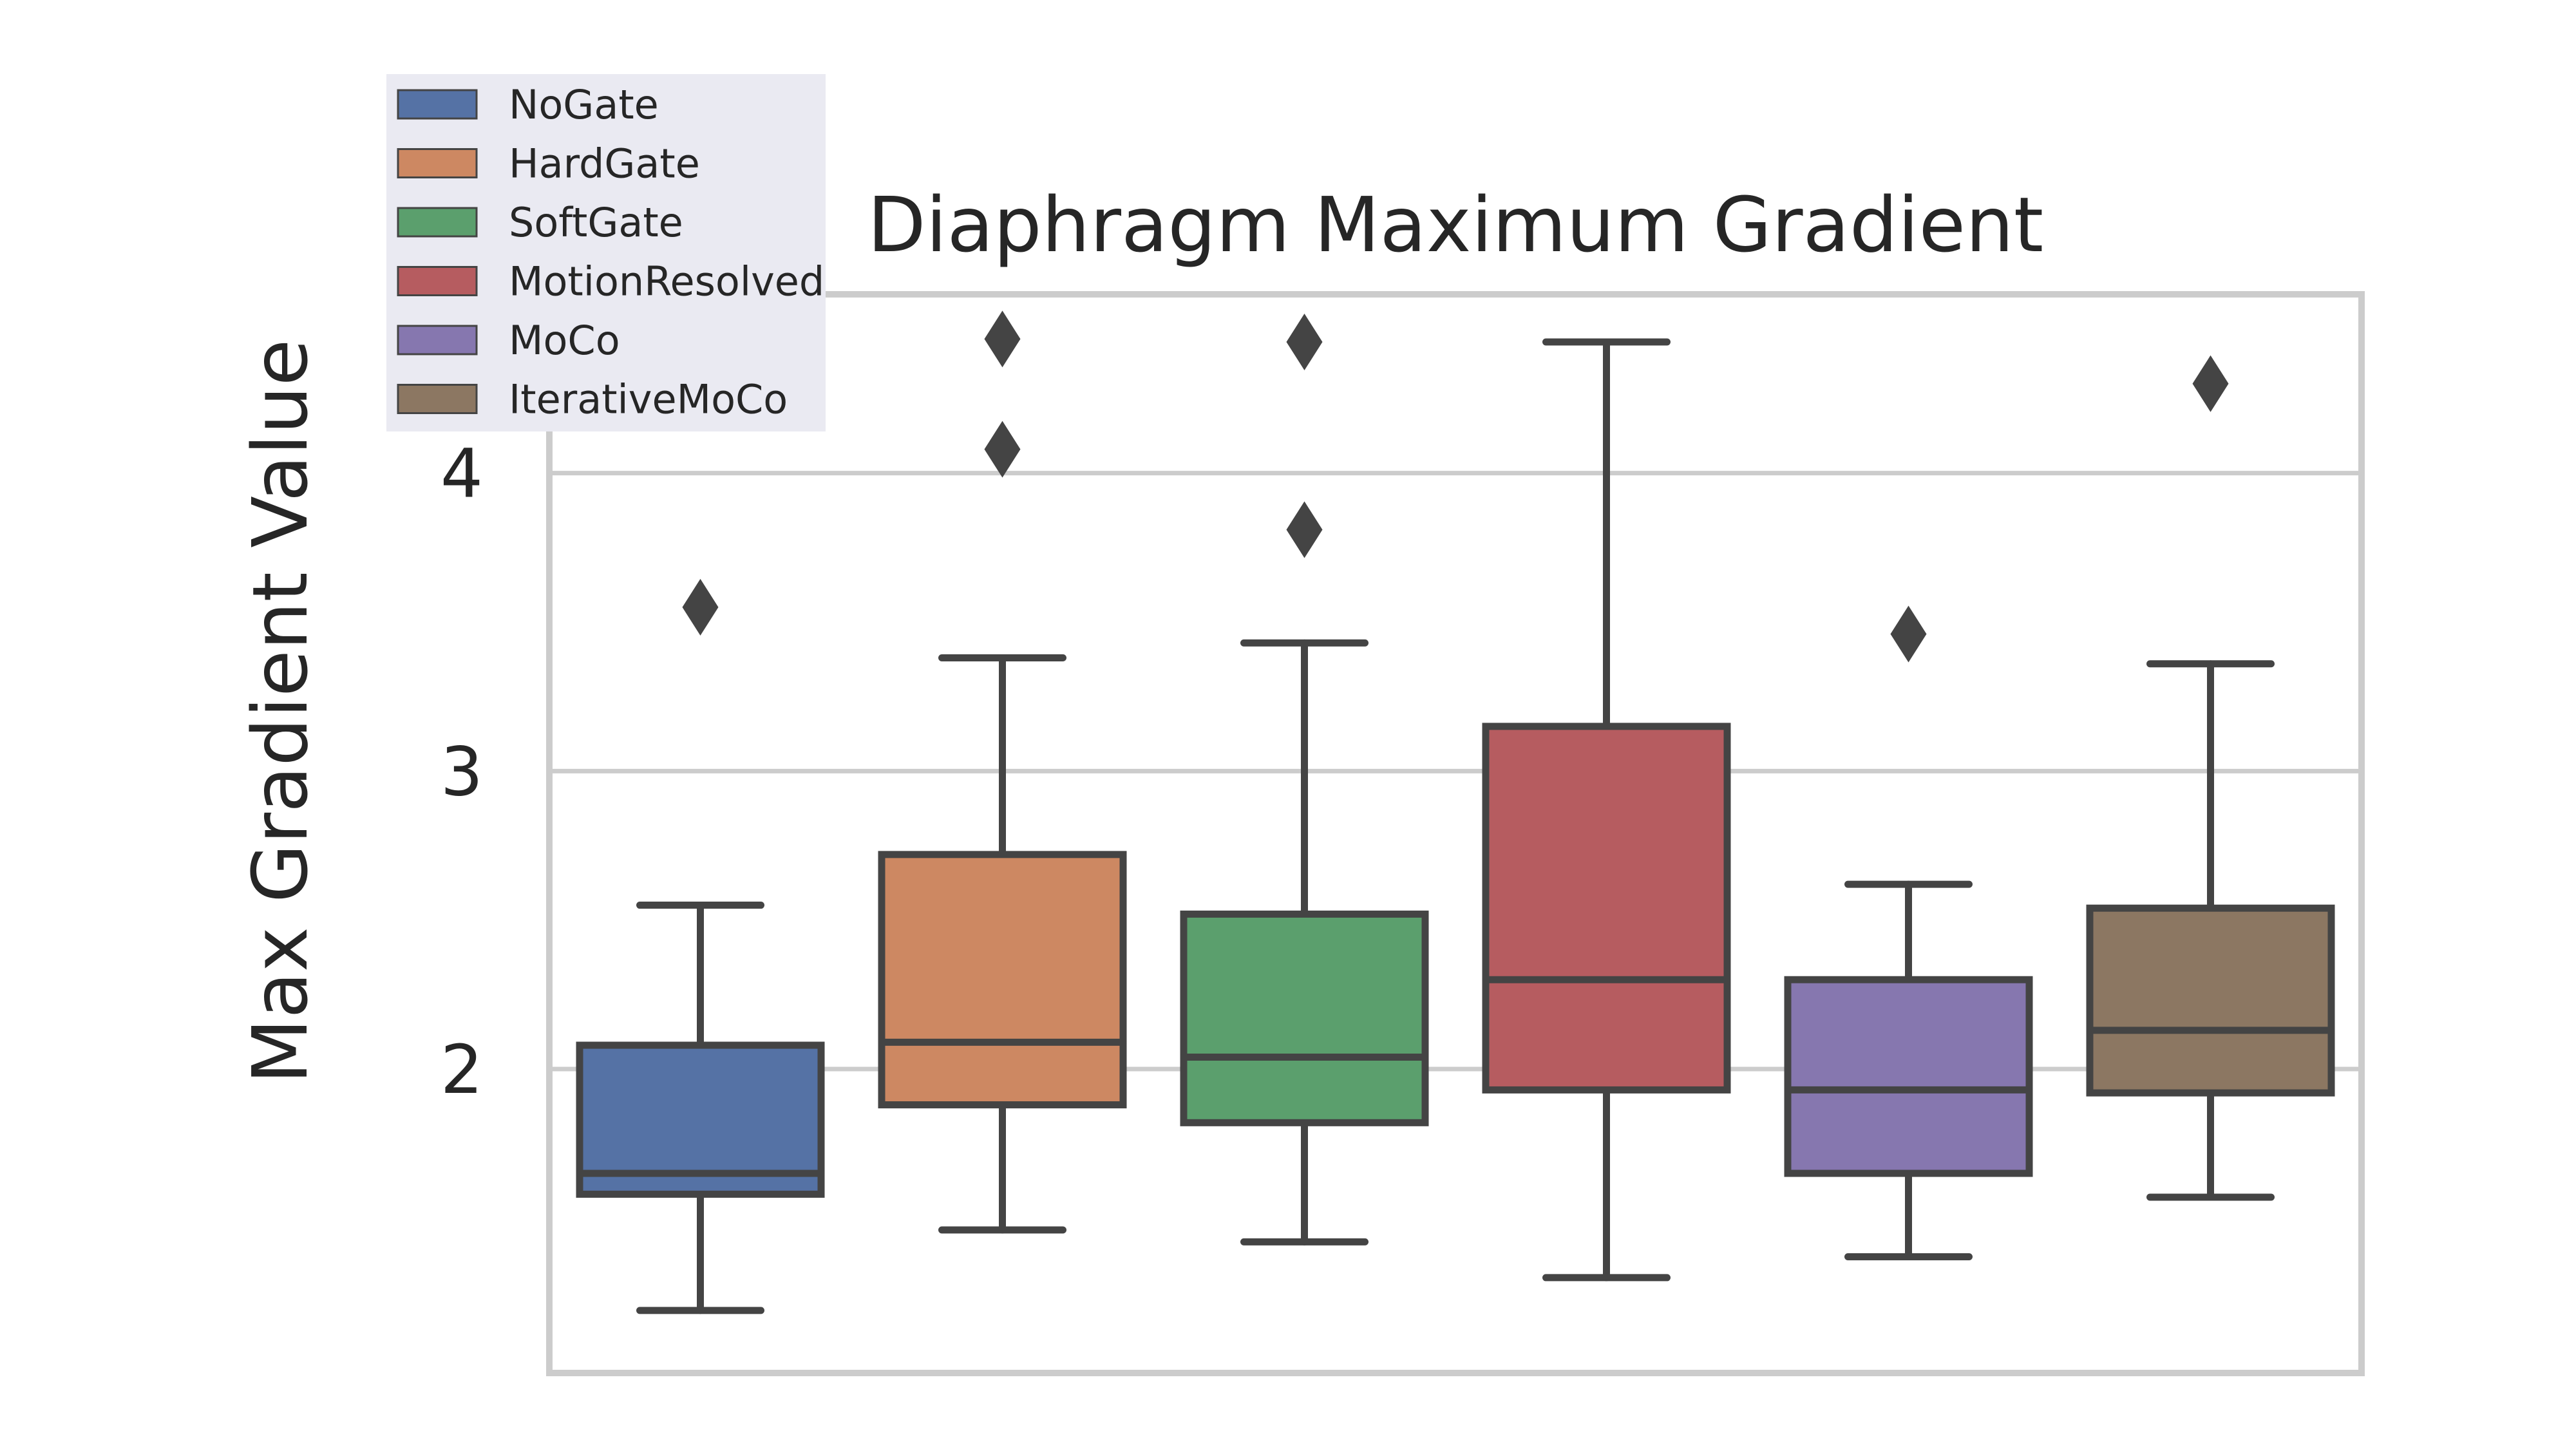 The height and width of the screenshot is (1449, 2576). Describe the element at coordinates (2210, 778) in the screenshot. I see `box-iterativemoco` at that location.